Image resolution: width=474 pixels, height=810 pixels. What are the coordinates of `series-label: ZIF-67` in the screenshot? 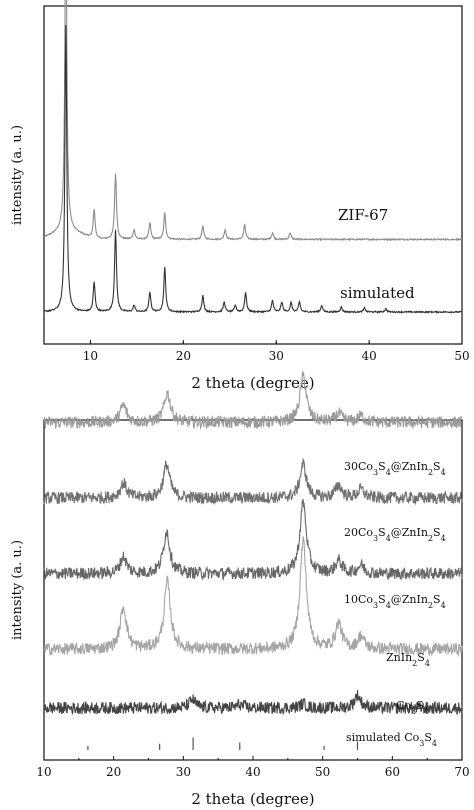 It's located at (363, 215).